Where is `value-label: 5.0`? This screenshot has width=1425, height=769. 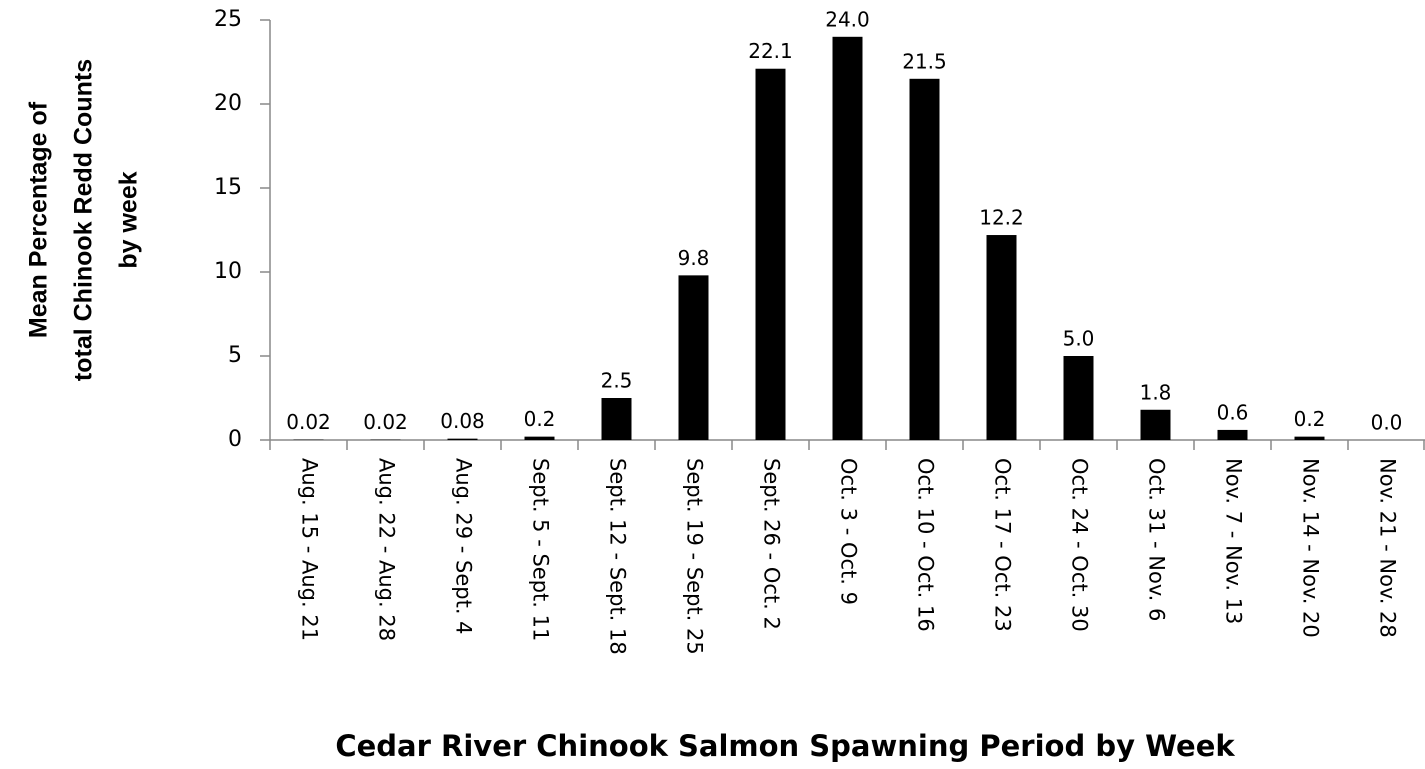
value-label: 5.0 is located at coordinates (1079, 339).